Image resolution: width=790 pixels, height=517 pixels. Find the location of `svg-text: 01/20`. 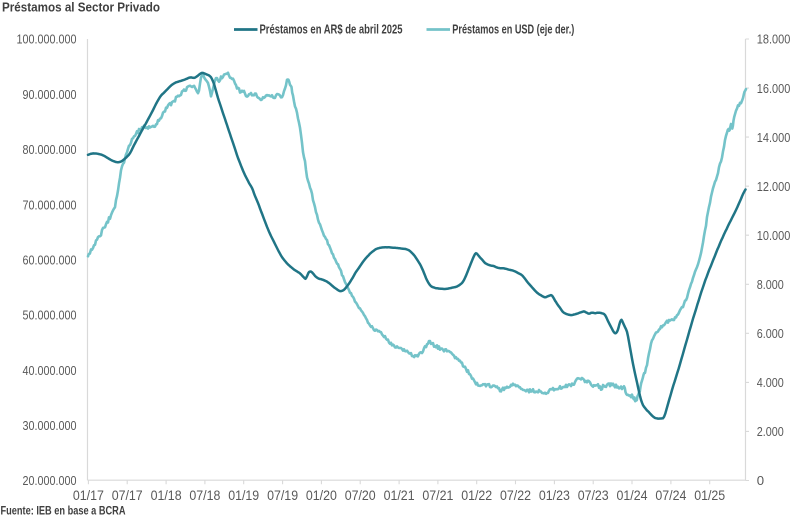

svg-text: 01/20 is located at coordinates (321, 495).